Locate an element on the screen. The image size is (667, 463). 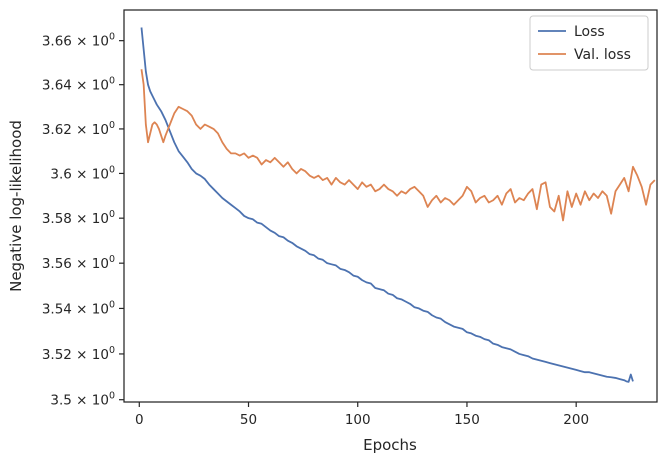
y-tick-label: 3.56 × 100 is located at coordinates (78, 263).